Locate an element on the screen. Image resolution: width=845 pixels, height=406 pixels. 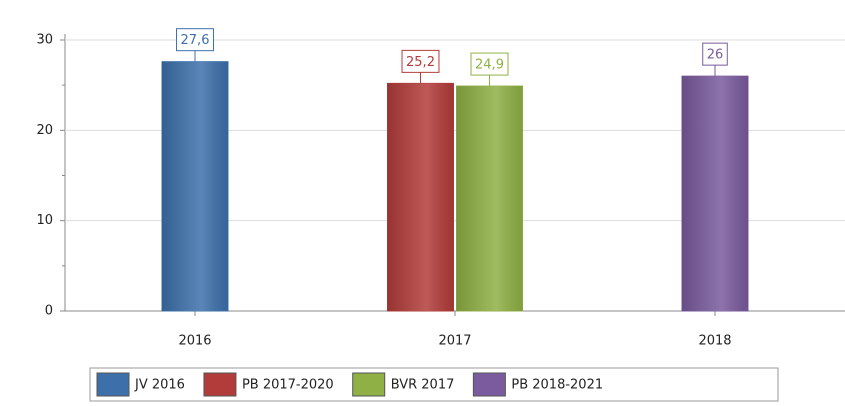
y-tick-label: 0 is located at coordinates (49, 311).